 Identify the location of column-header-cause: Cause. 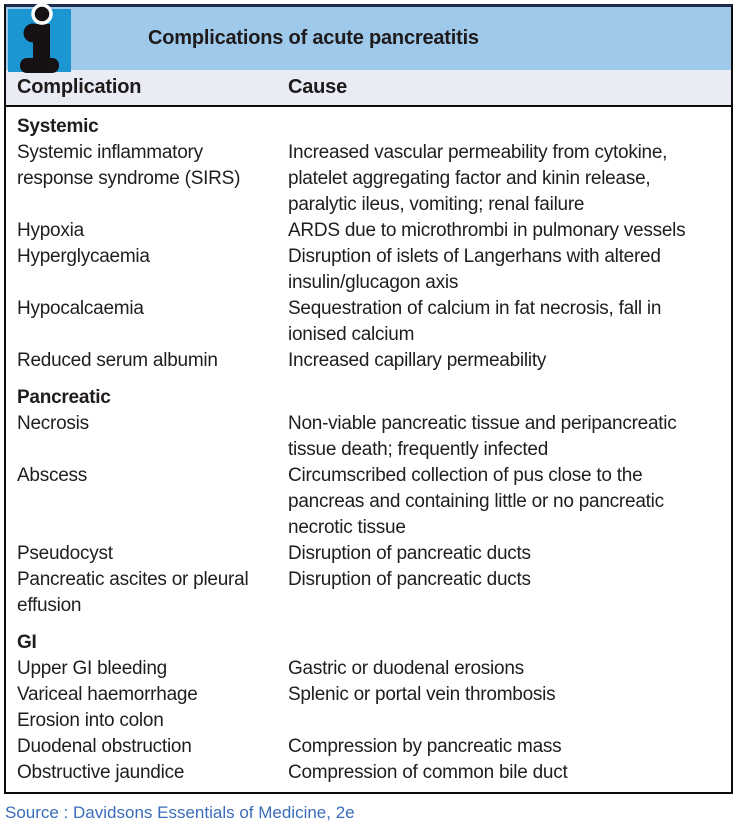
(318, 87).